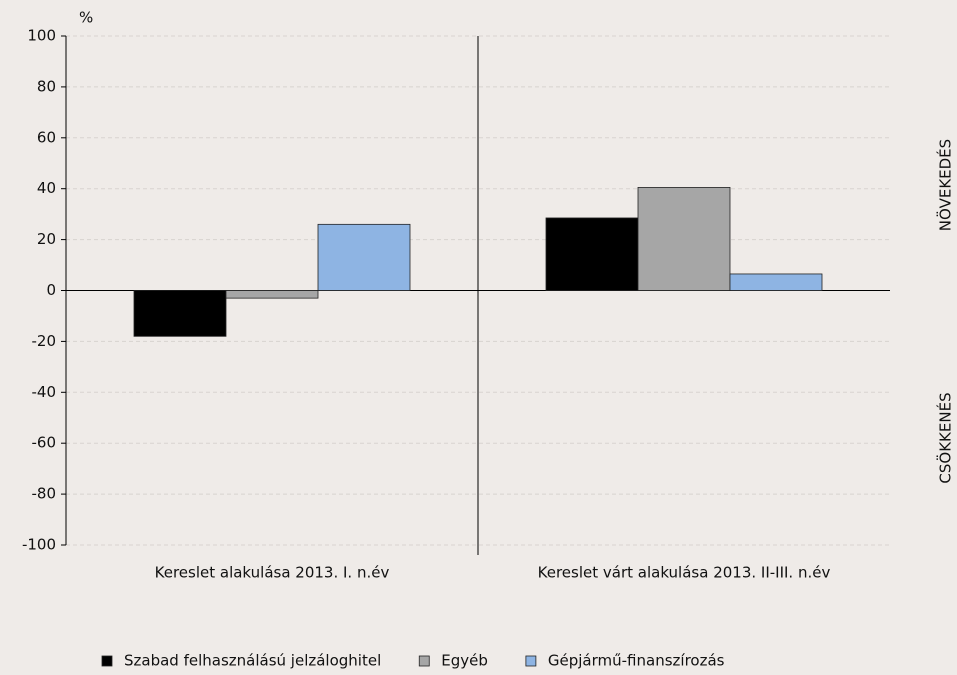  I want to click on y-unit: %, so click(86, 18).